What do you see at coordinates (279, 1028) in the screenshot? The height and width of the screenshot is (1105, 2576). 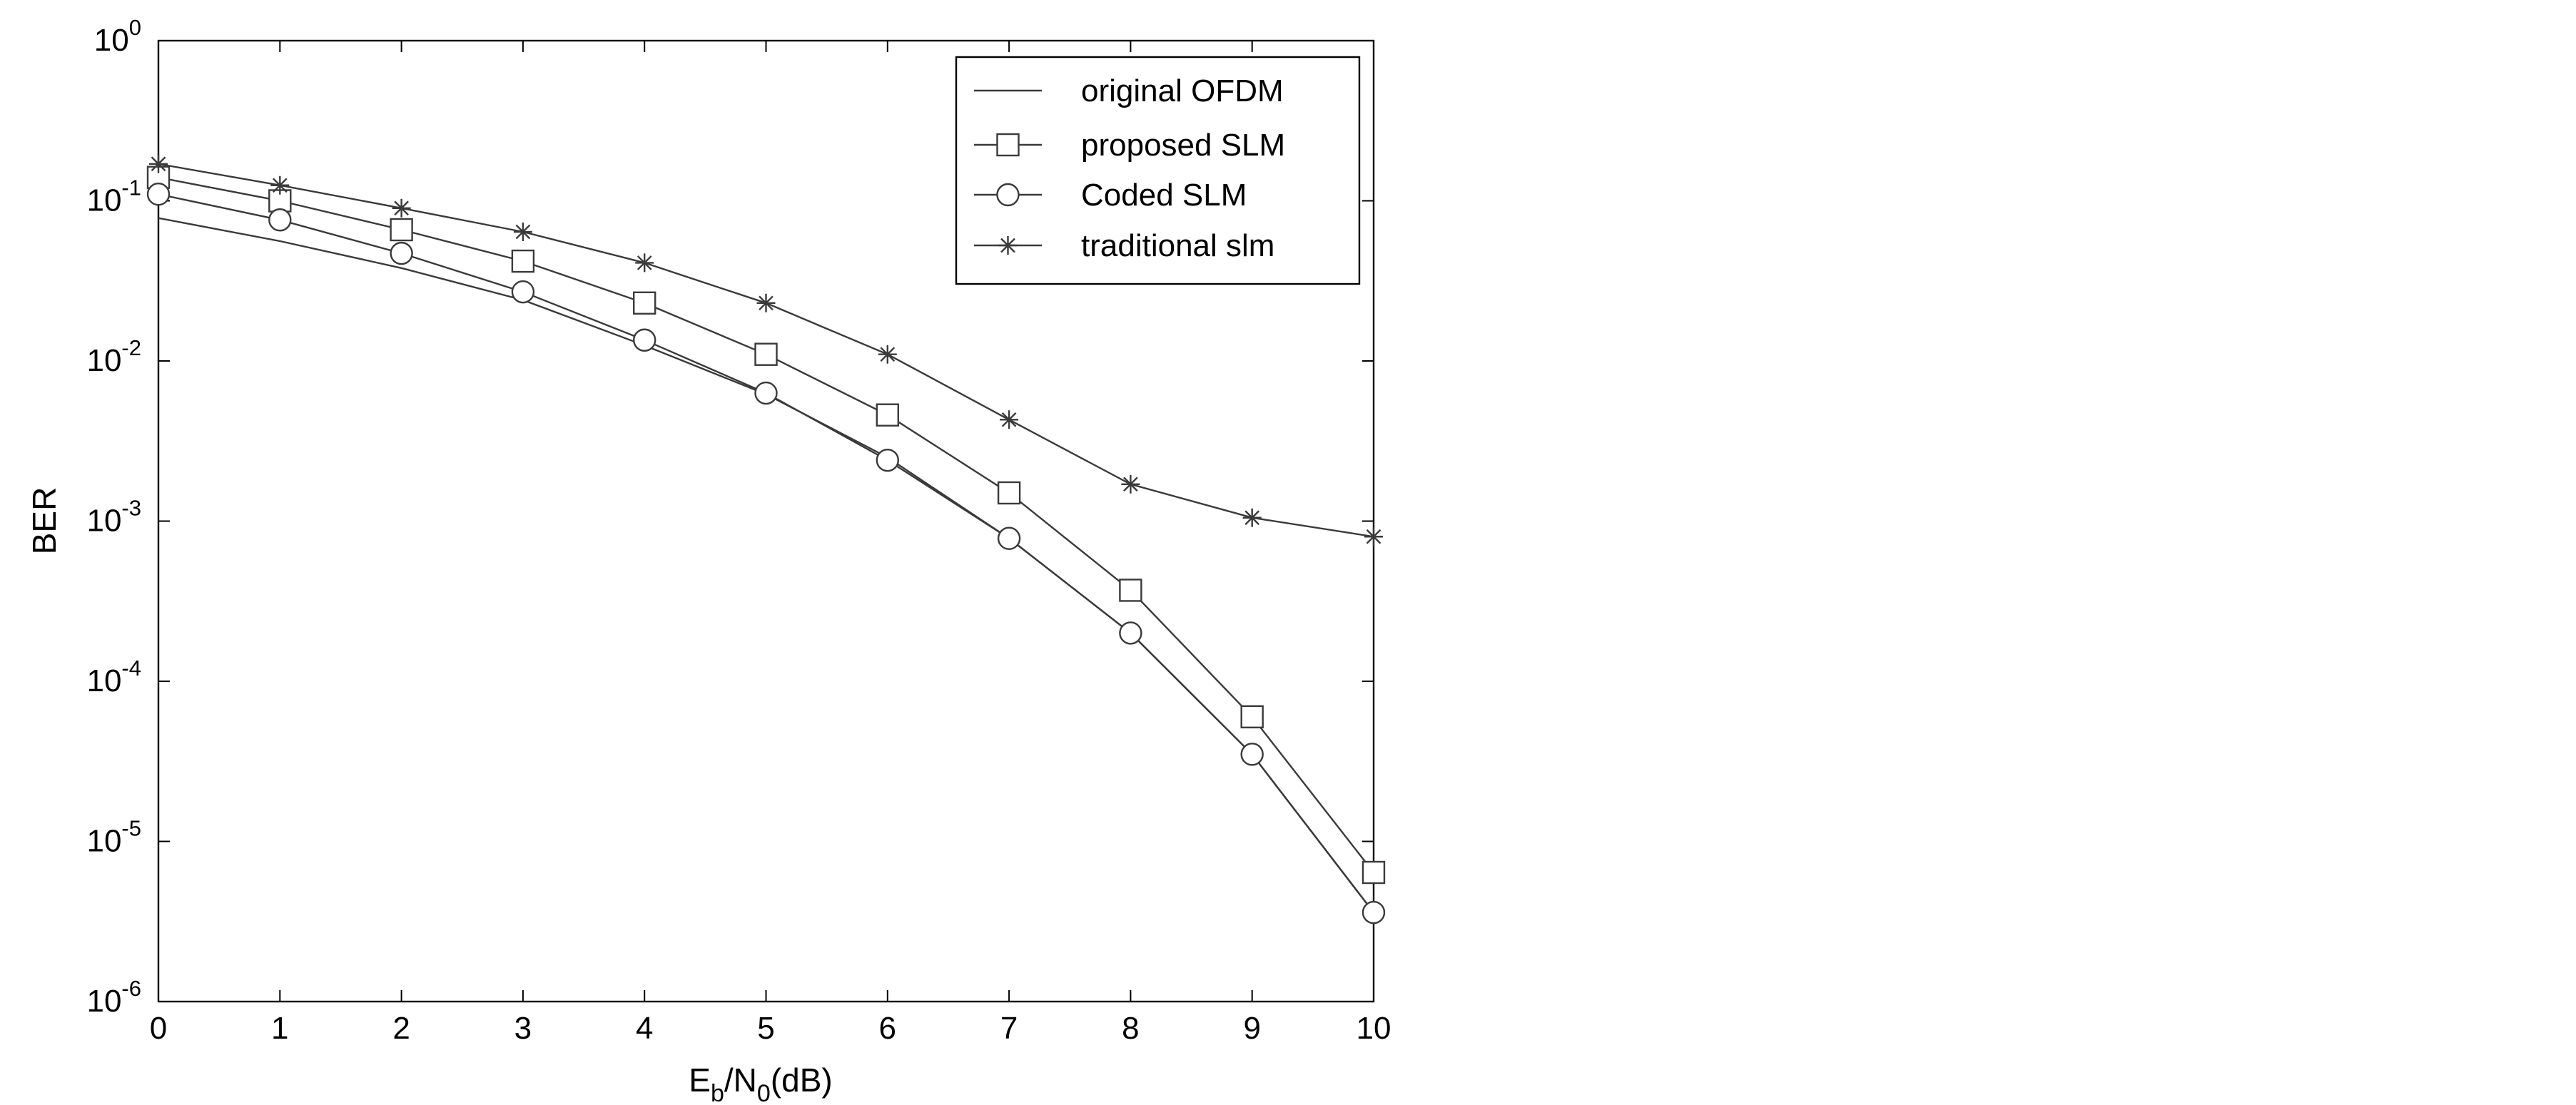 I see `x-tick-label: 1` at bounding box center [279, 1028].